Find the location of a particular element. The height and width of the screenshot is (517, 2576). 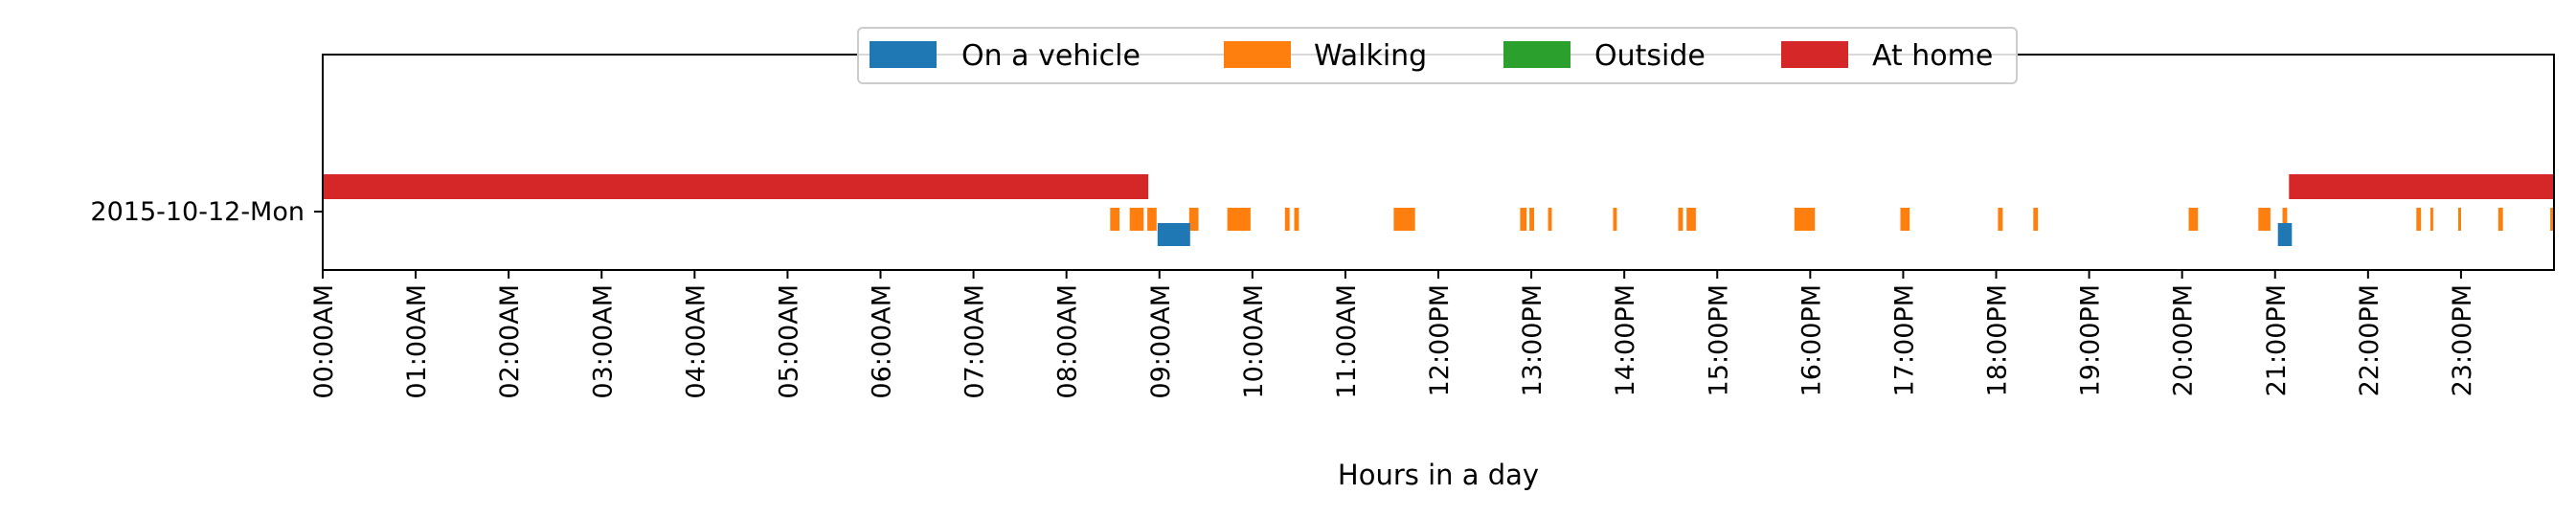

x-tick-label-1: 01:00AM is located at coordinates (417, 341).